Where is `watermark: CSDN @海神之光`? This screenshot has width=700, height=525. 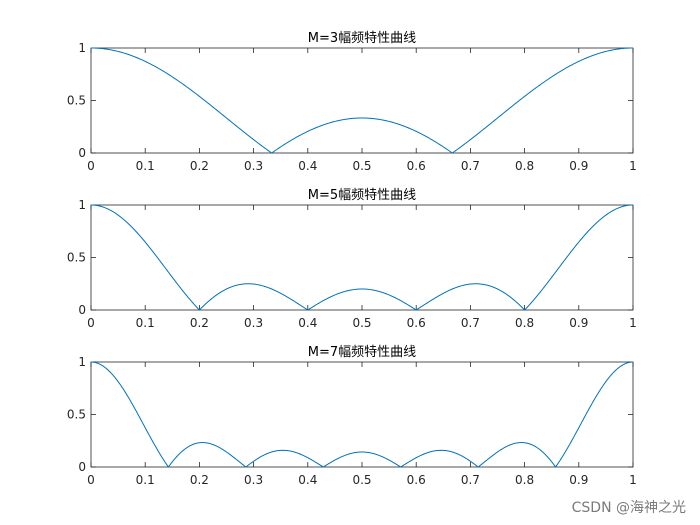
watermark: CSDN @海神之光 is located at coordinates (628, 508).